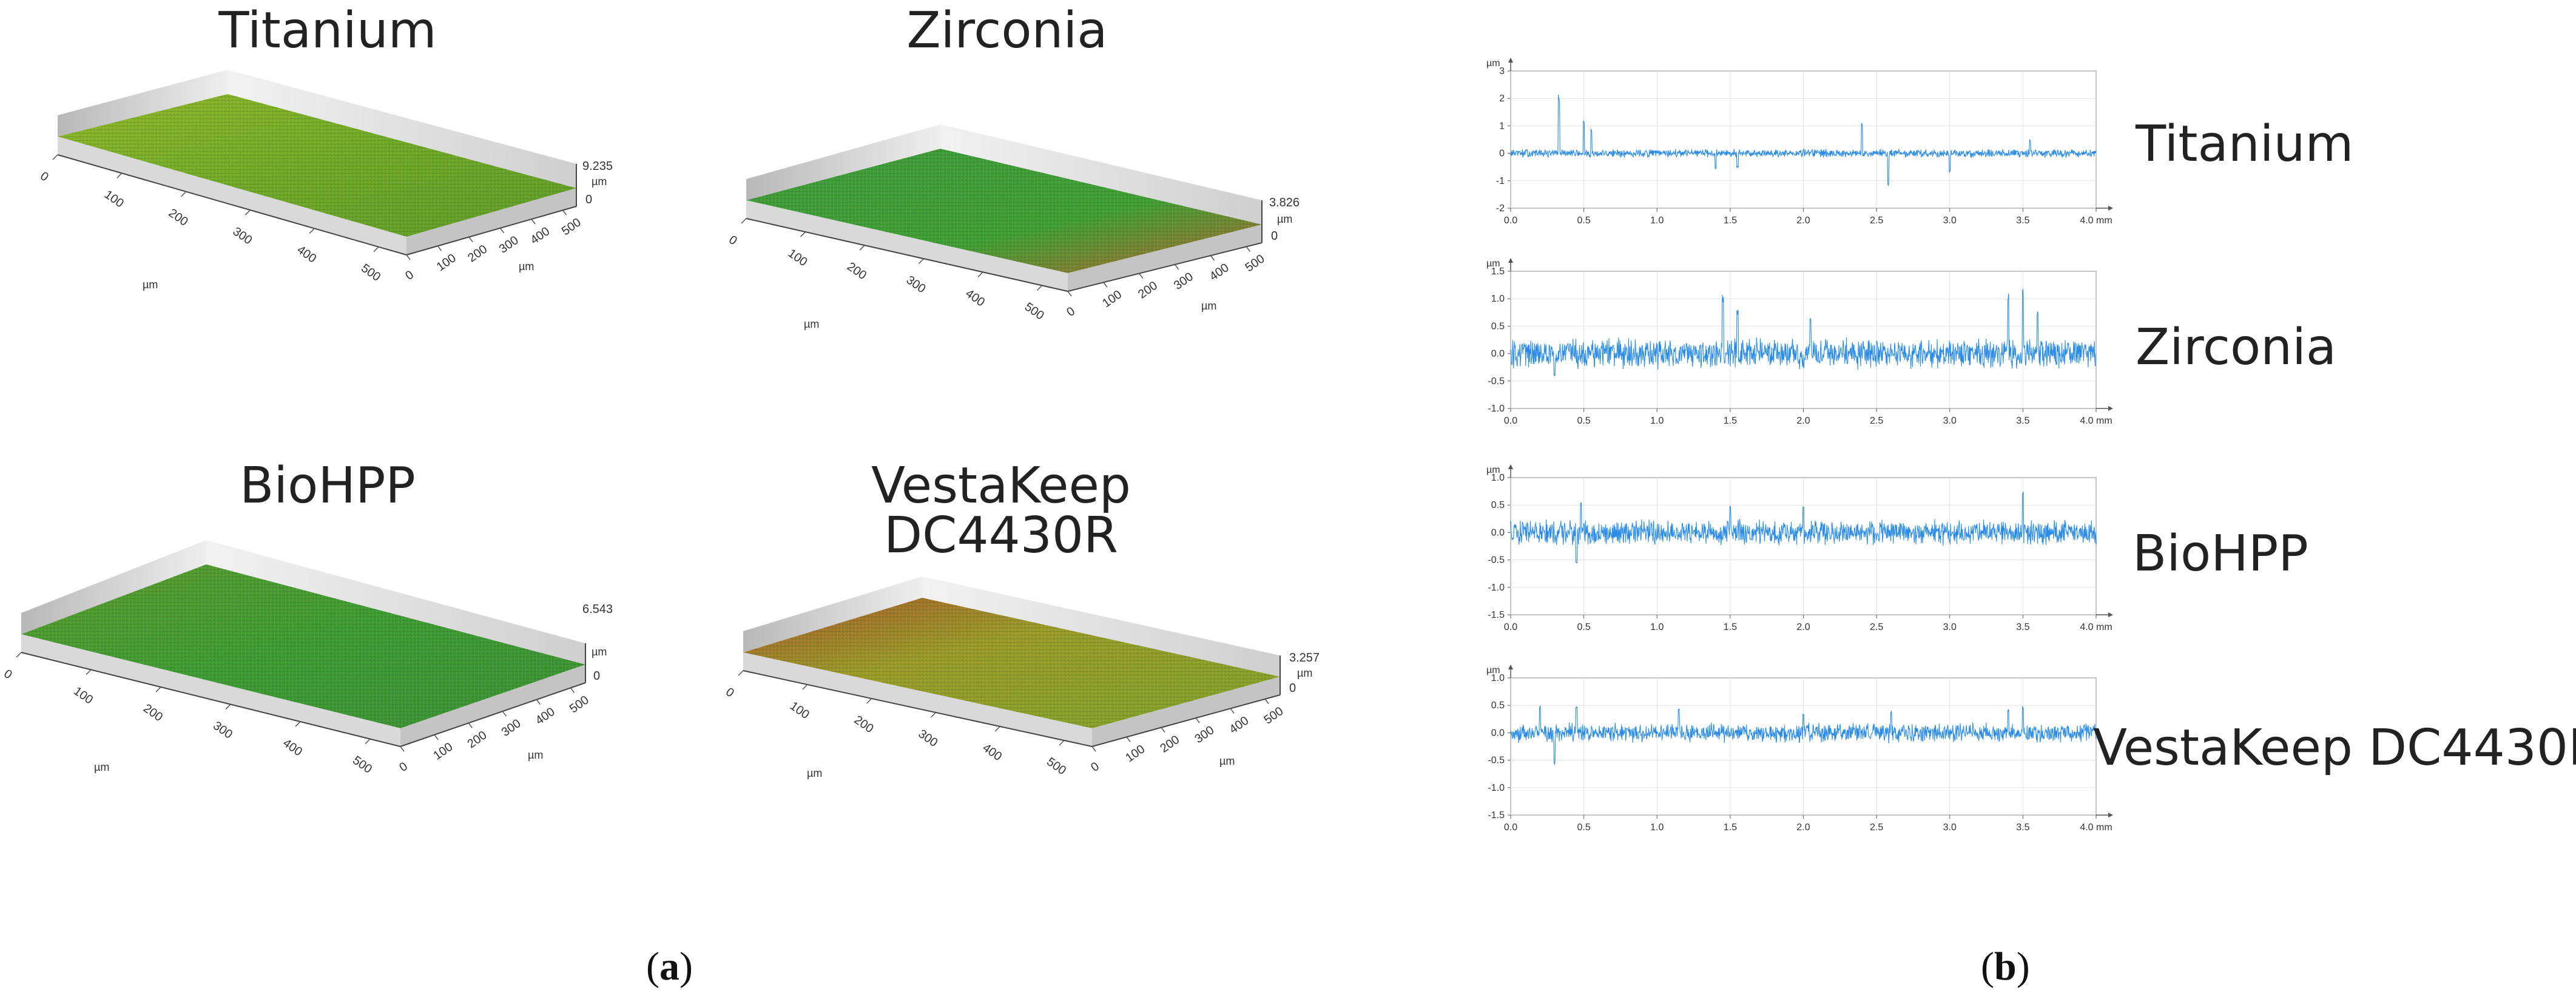 This screenshot has height=1002, width=2576. Describe the element at coordinates (1071, 312) in the screenshot. I see `right-tick-label: 0` at that location.